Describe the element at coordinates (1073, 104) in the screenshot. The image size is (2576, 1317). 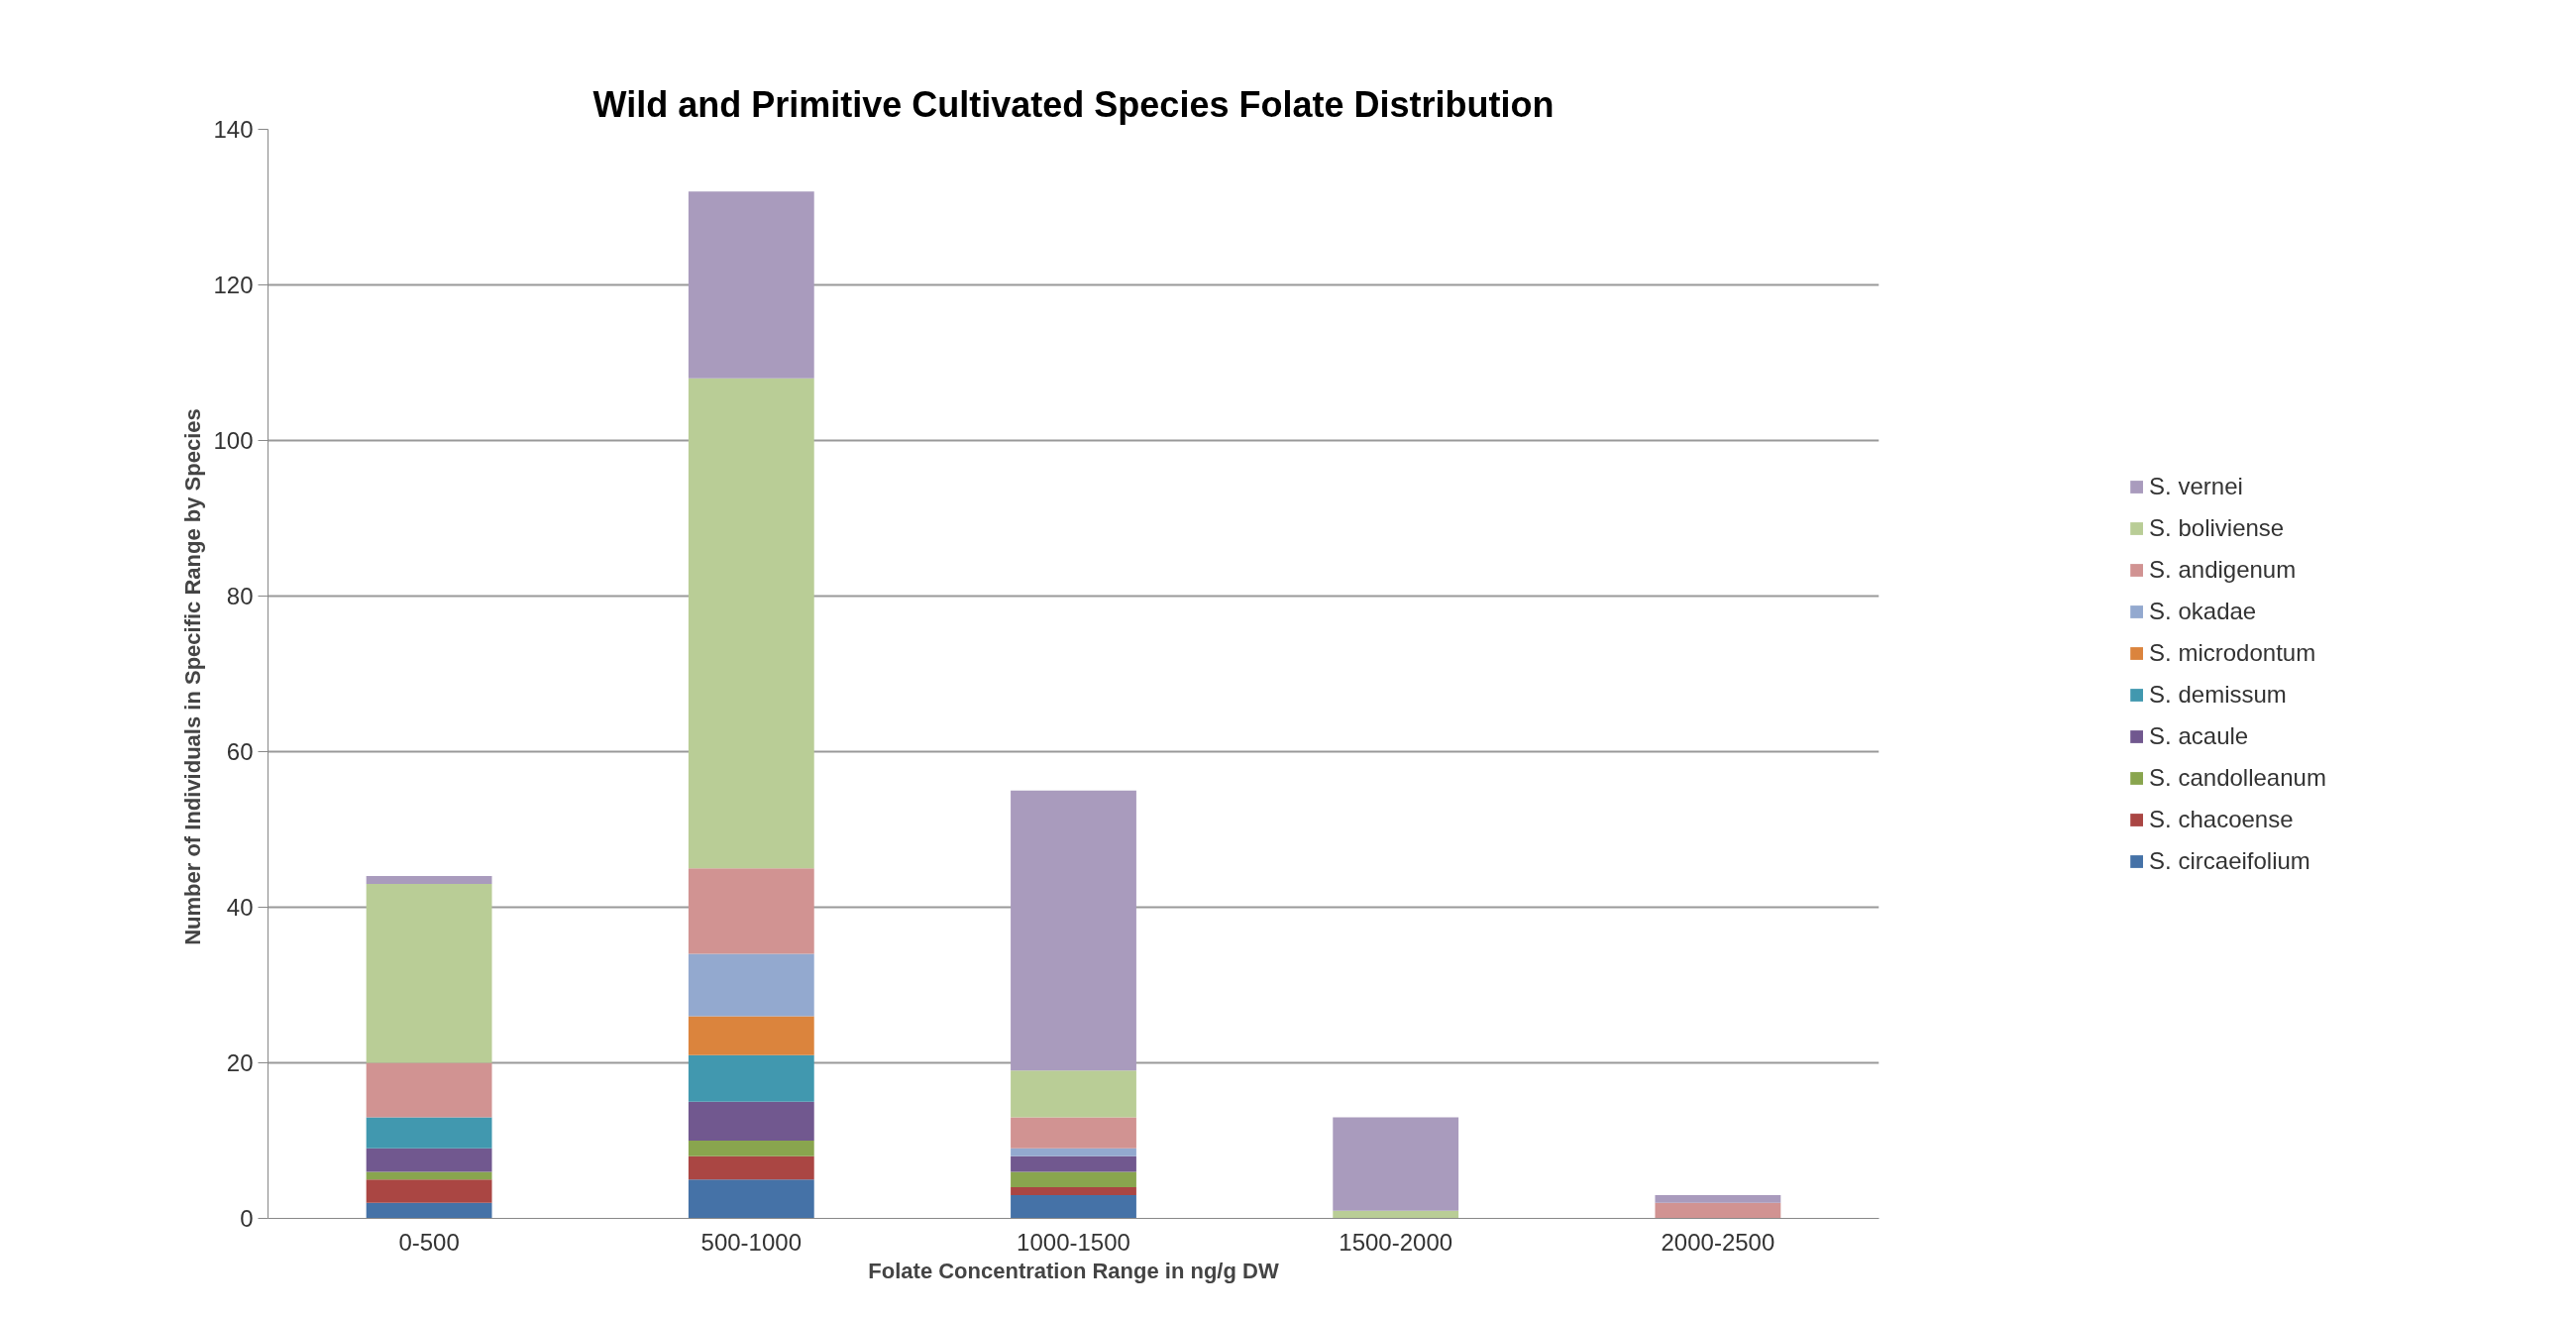
I see `chart-title: Wild and Primitive Cultivated Species Folate Distribution` at that location.